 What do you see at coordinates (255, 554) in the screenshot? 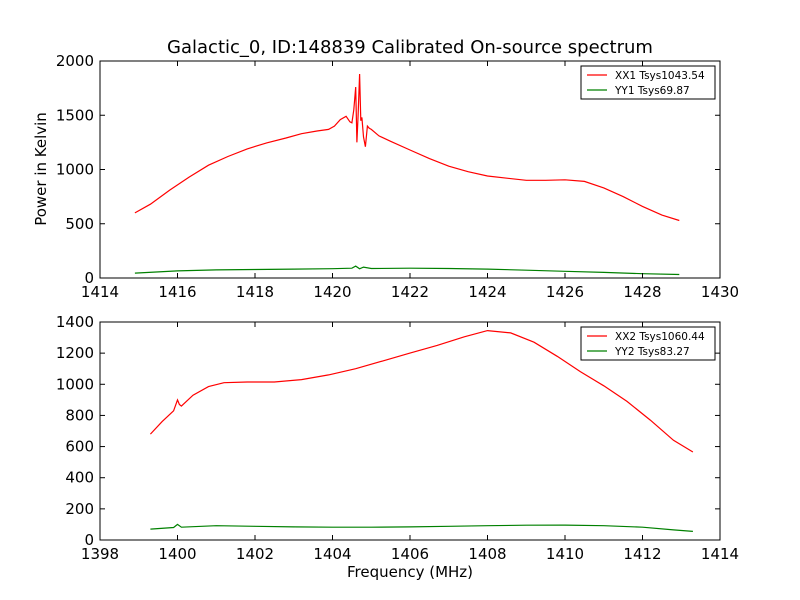
I see `bottom-x-tick-label: 1402` at bounding box center [255, 554].